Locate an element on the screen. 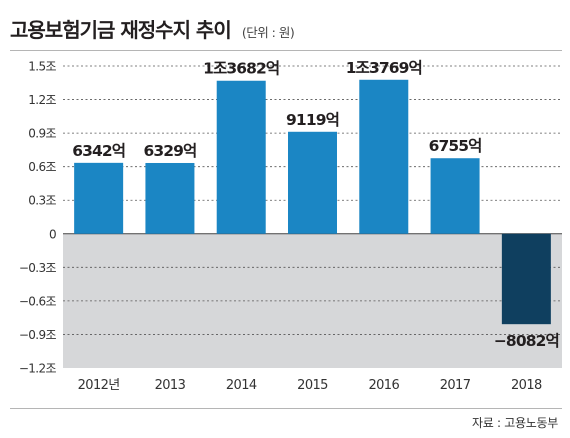 This screenshot has width=570, height=438. x-tick-label: 2015 is located at coordinates (312, 385).